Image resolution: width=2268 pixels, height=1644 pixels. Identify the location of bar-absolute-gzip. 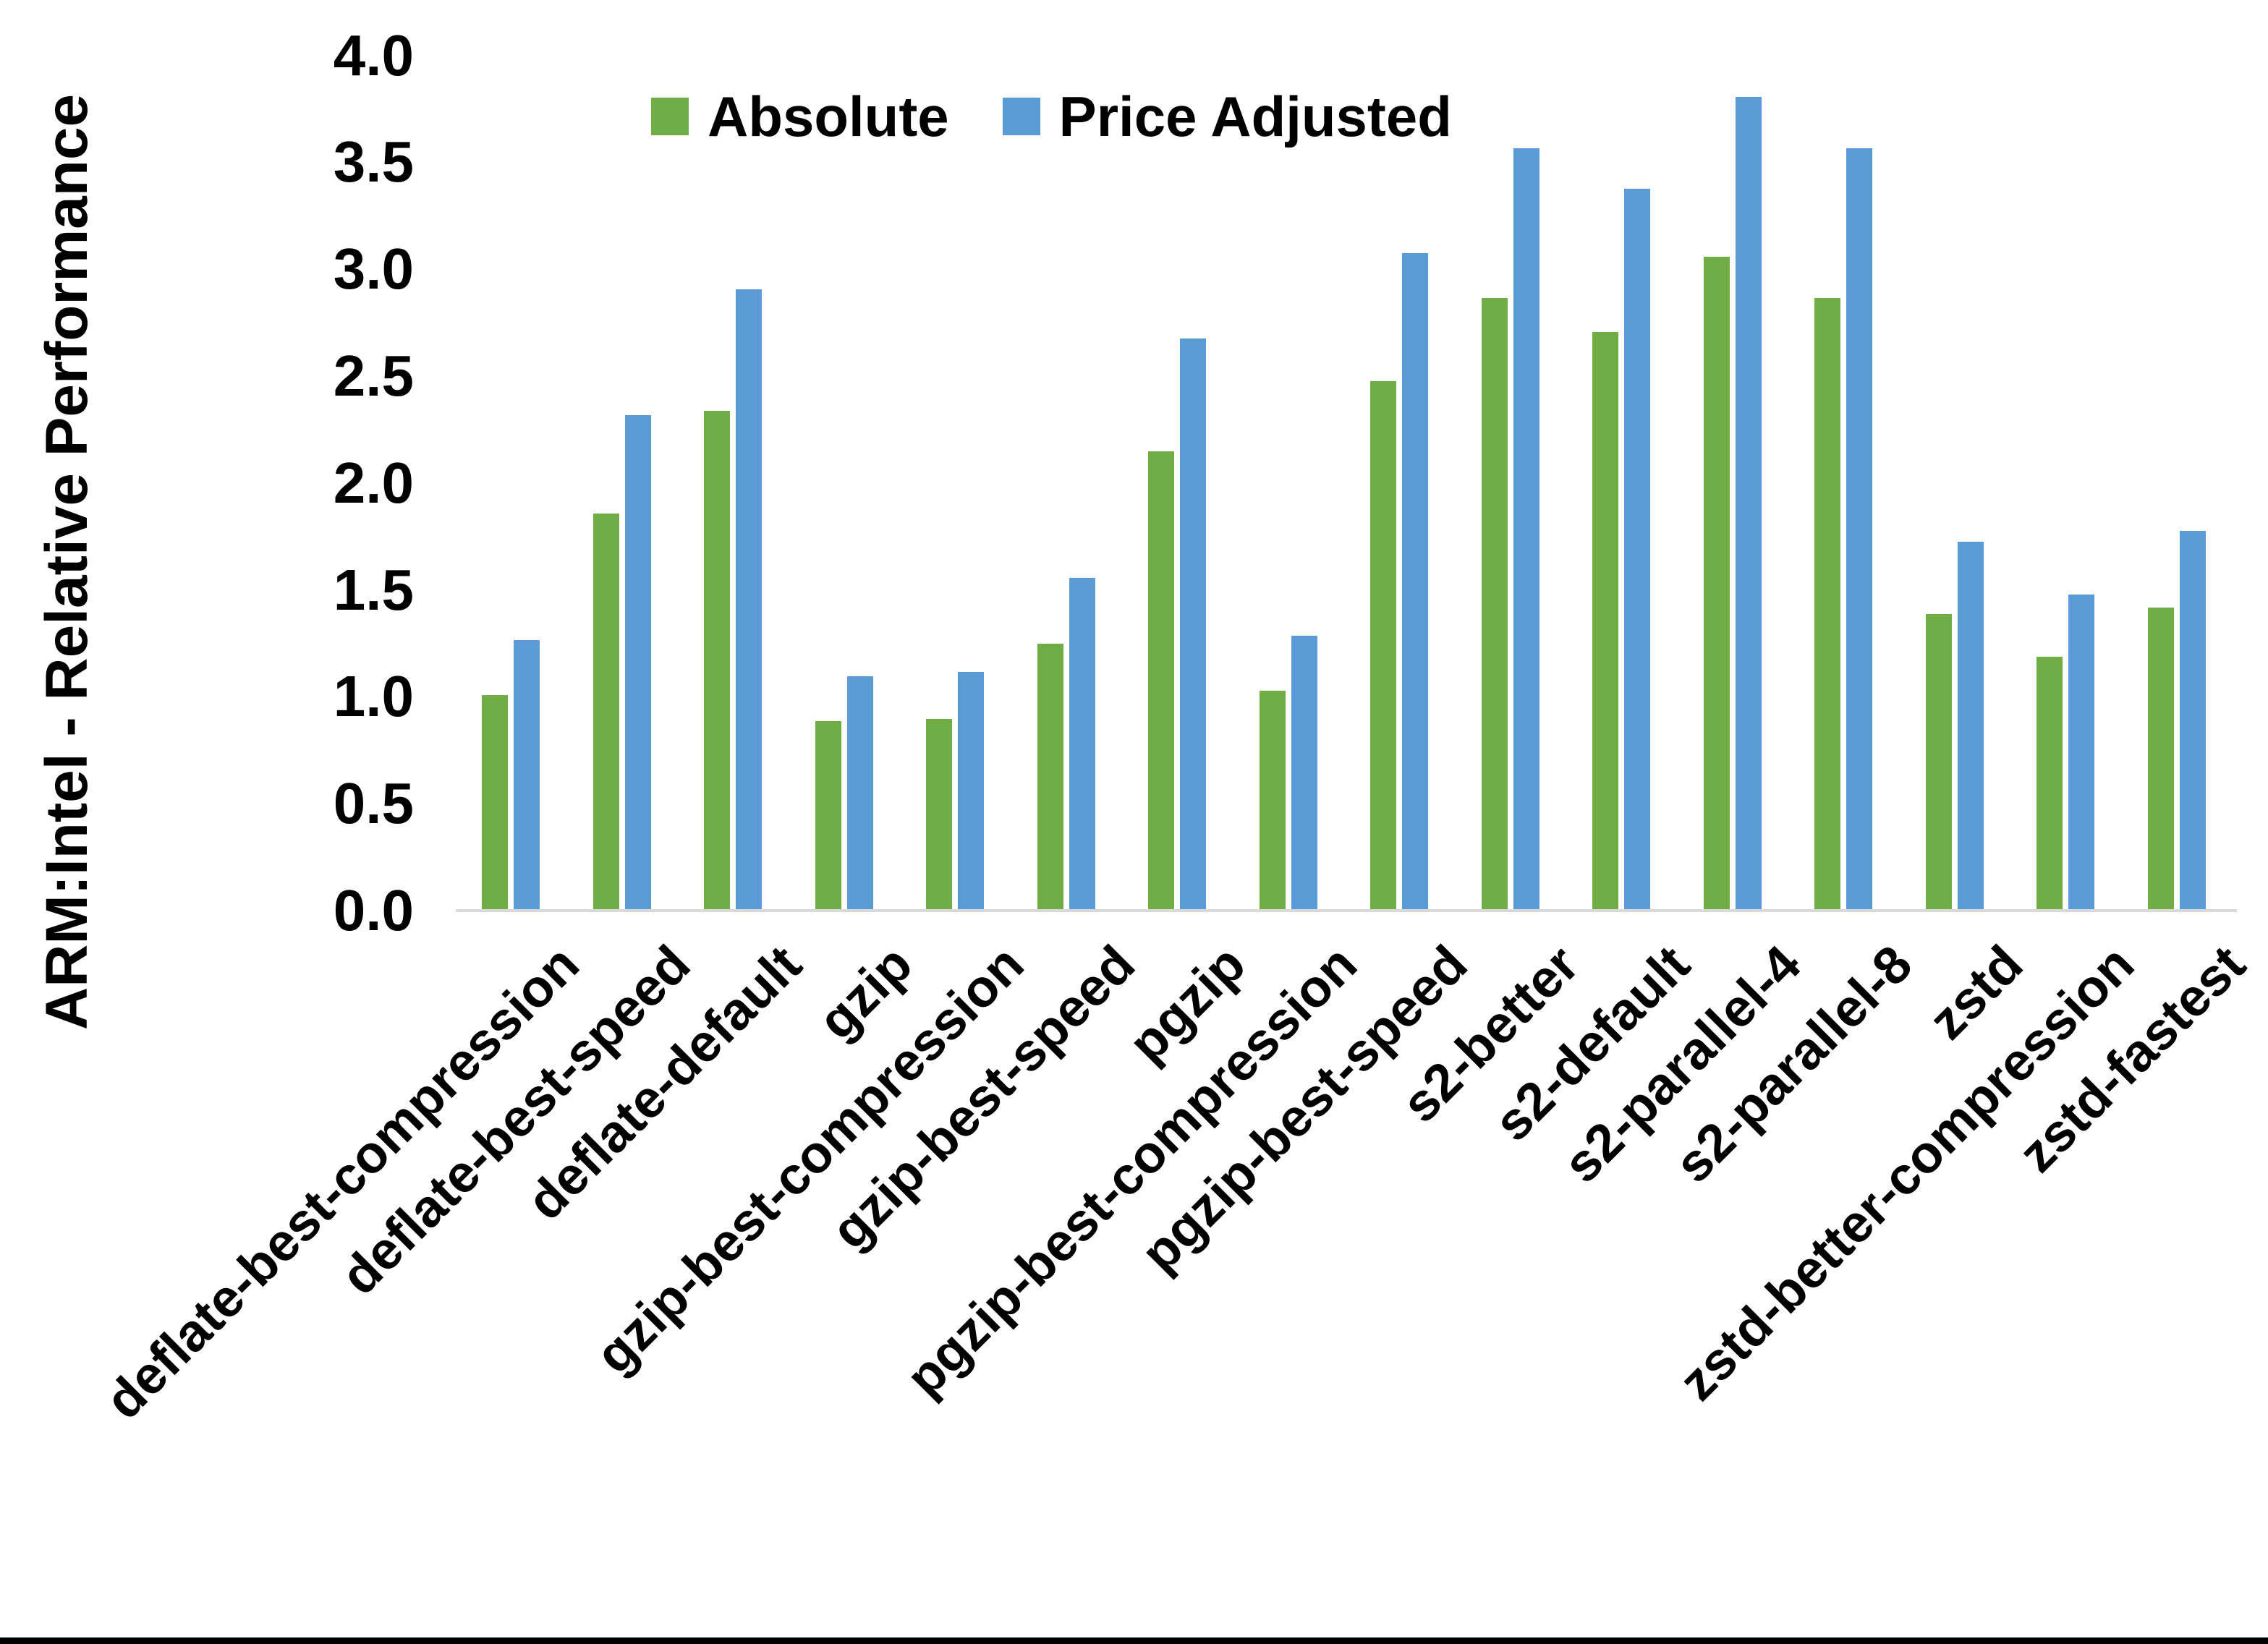
(828, 815).